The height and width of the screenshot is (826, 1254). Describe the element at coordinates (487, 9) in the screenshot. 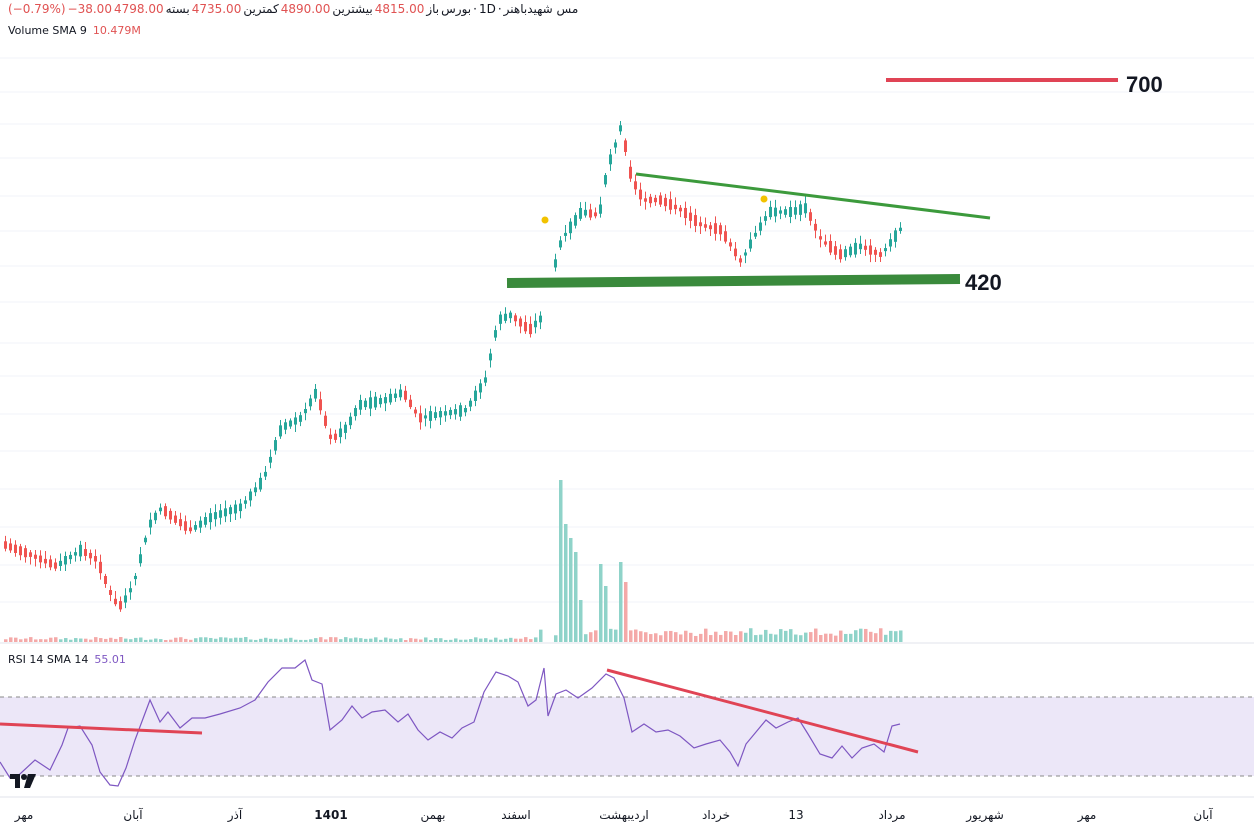

I see `legend-timeframe: 1D` at that location.